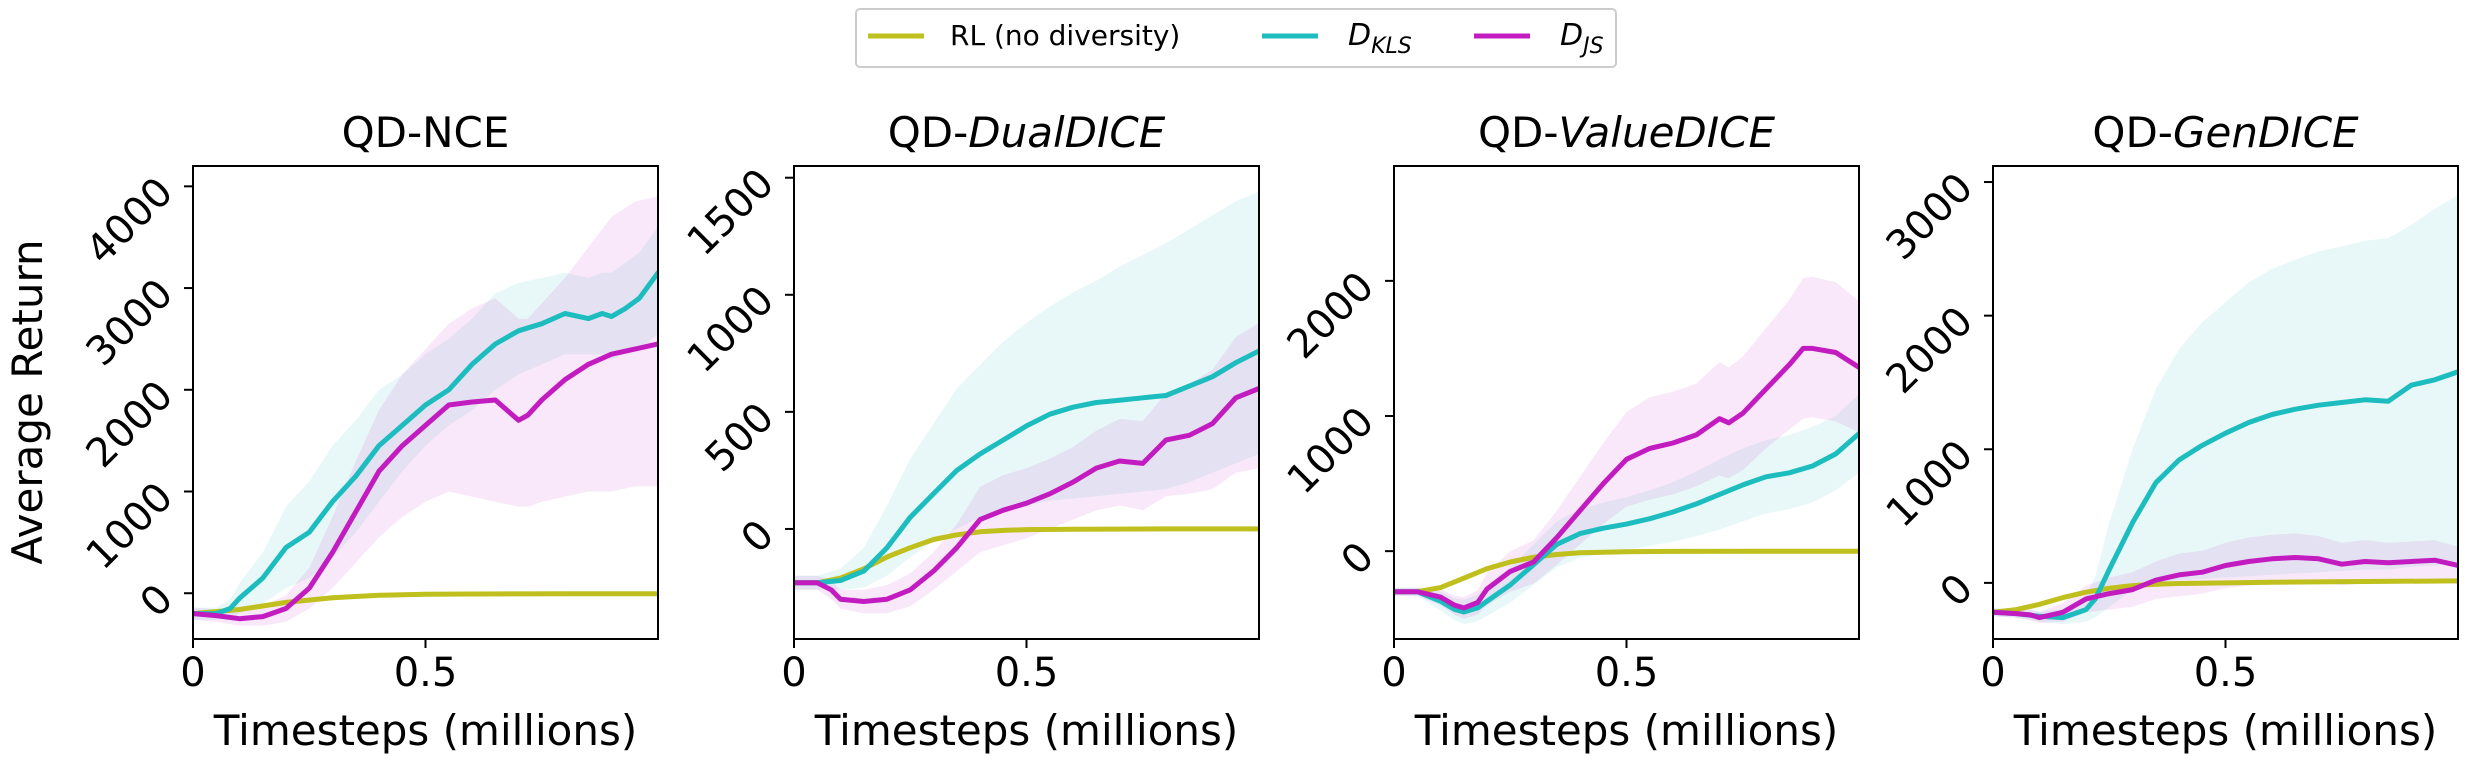 The height and width of the screenshot is (761, 2471). Describe the element at coordinates (1626, 571) in the screenshot. I see `panel-2-line-rl` at that location.